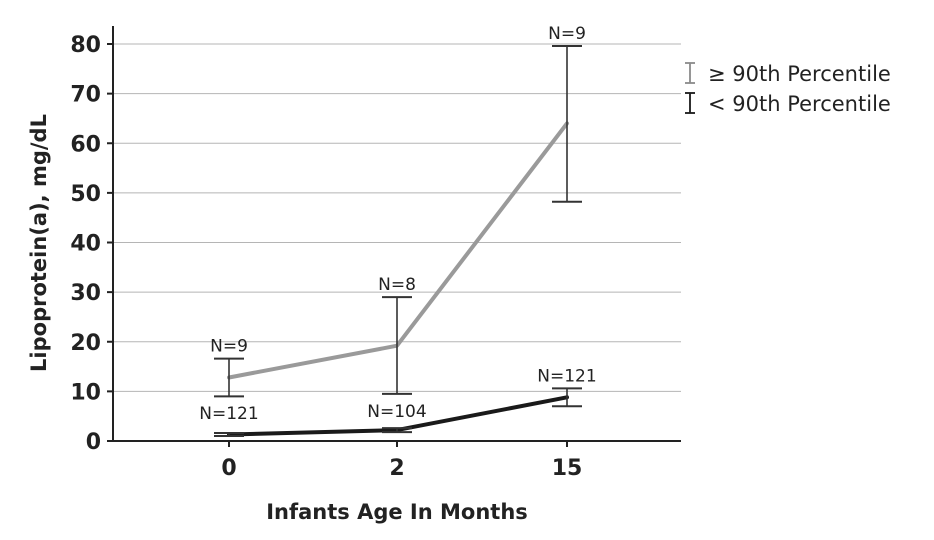 Image resolution: width=934 pixels, height=540 pixels. What do you see at coordinates (85, 392) in the screenshot?
I see `y-tick-label: 10` at bounding box center [85, 392].